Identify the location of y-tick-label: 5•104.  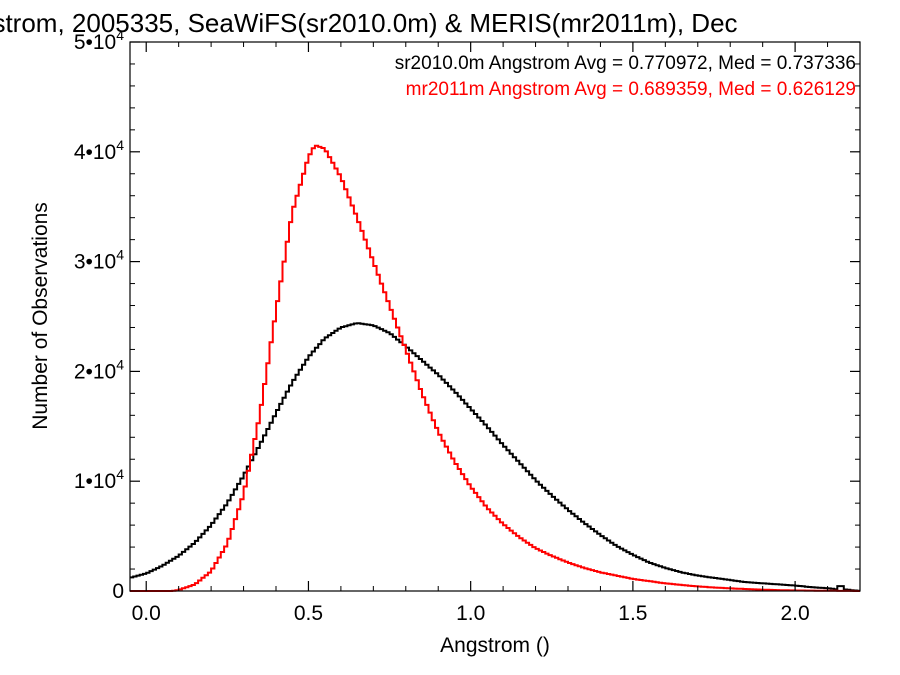
(99, 40).